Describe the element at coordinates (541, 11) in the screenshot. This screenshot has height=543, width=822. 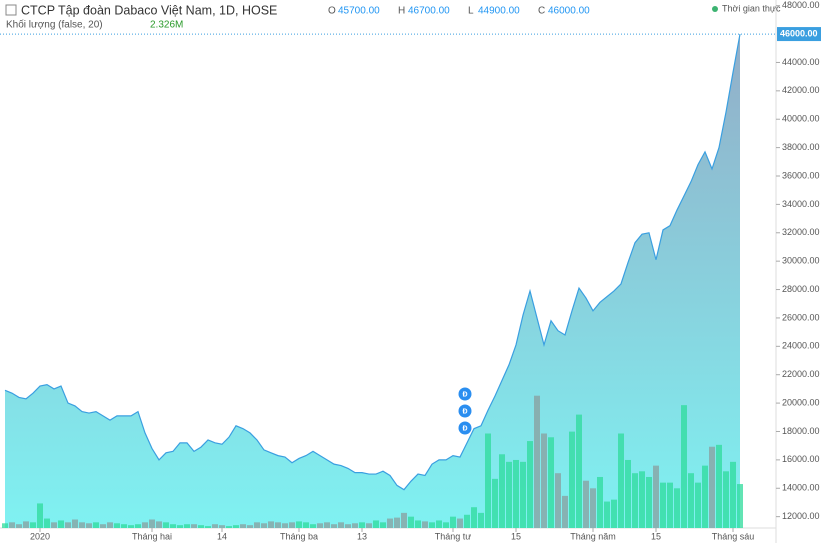
I see `ohlc-key: C` at that location.